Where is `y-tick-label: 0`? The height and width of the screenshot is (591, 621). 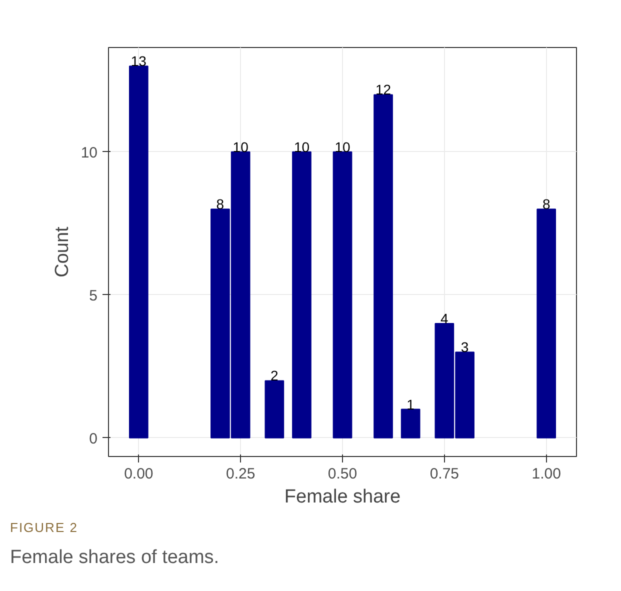
y-tick-label: 0 is located at coordinates (93, 439).